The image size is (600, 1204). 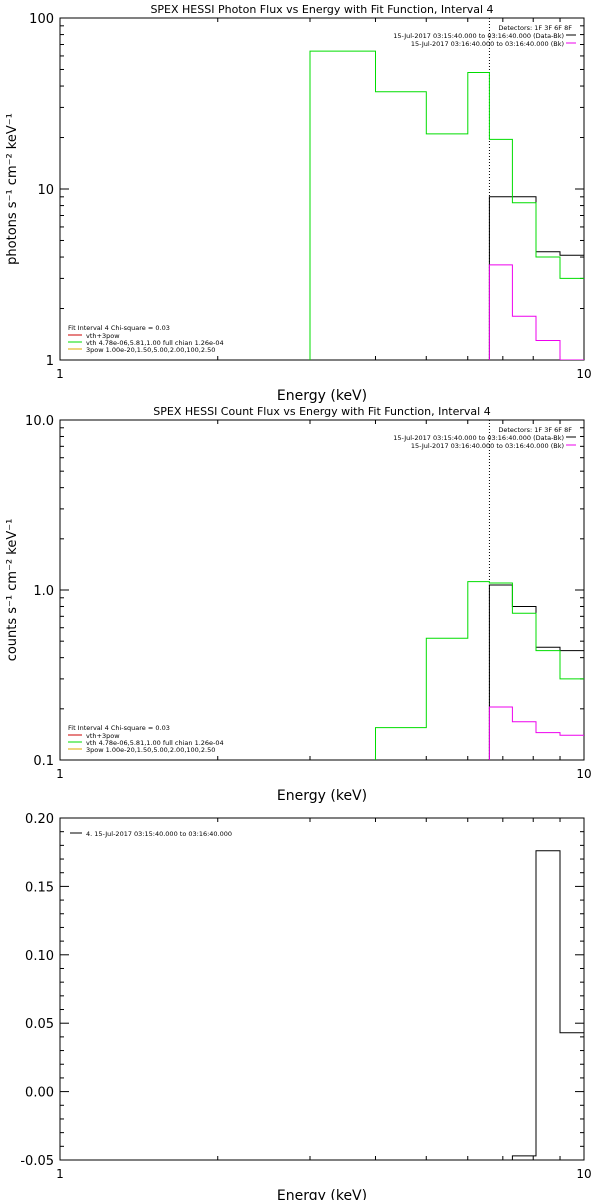 What do you see at coordinates (39, 819) in the screenshot?
I see `y-tick-label: 0.20` at bounding box center [39, 819].